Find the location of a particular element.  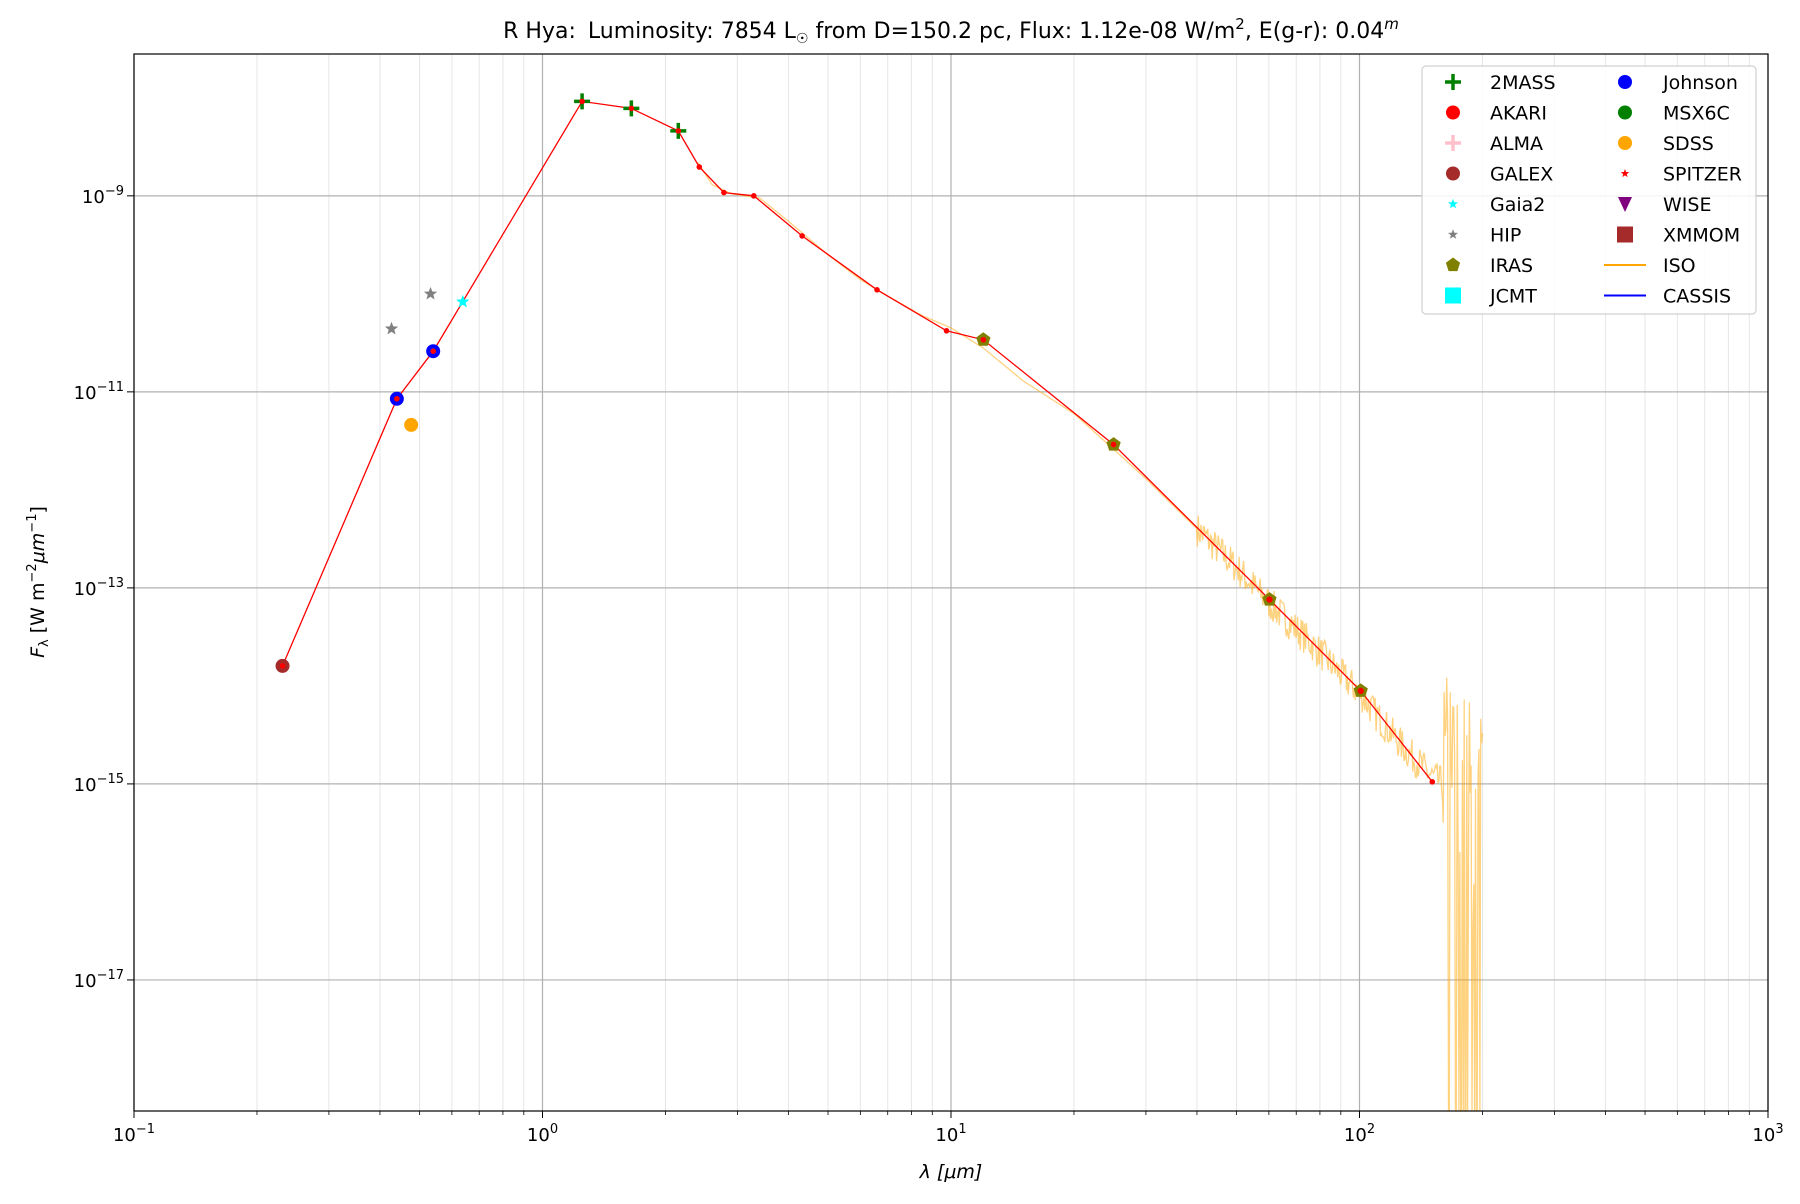

y-tick-label: 10−17 is located at coordinates (99, 980).